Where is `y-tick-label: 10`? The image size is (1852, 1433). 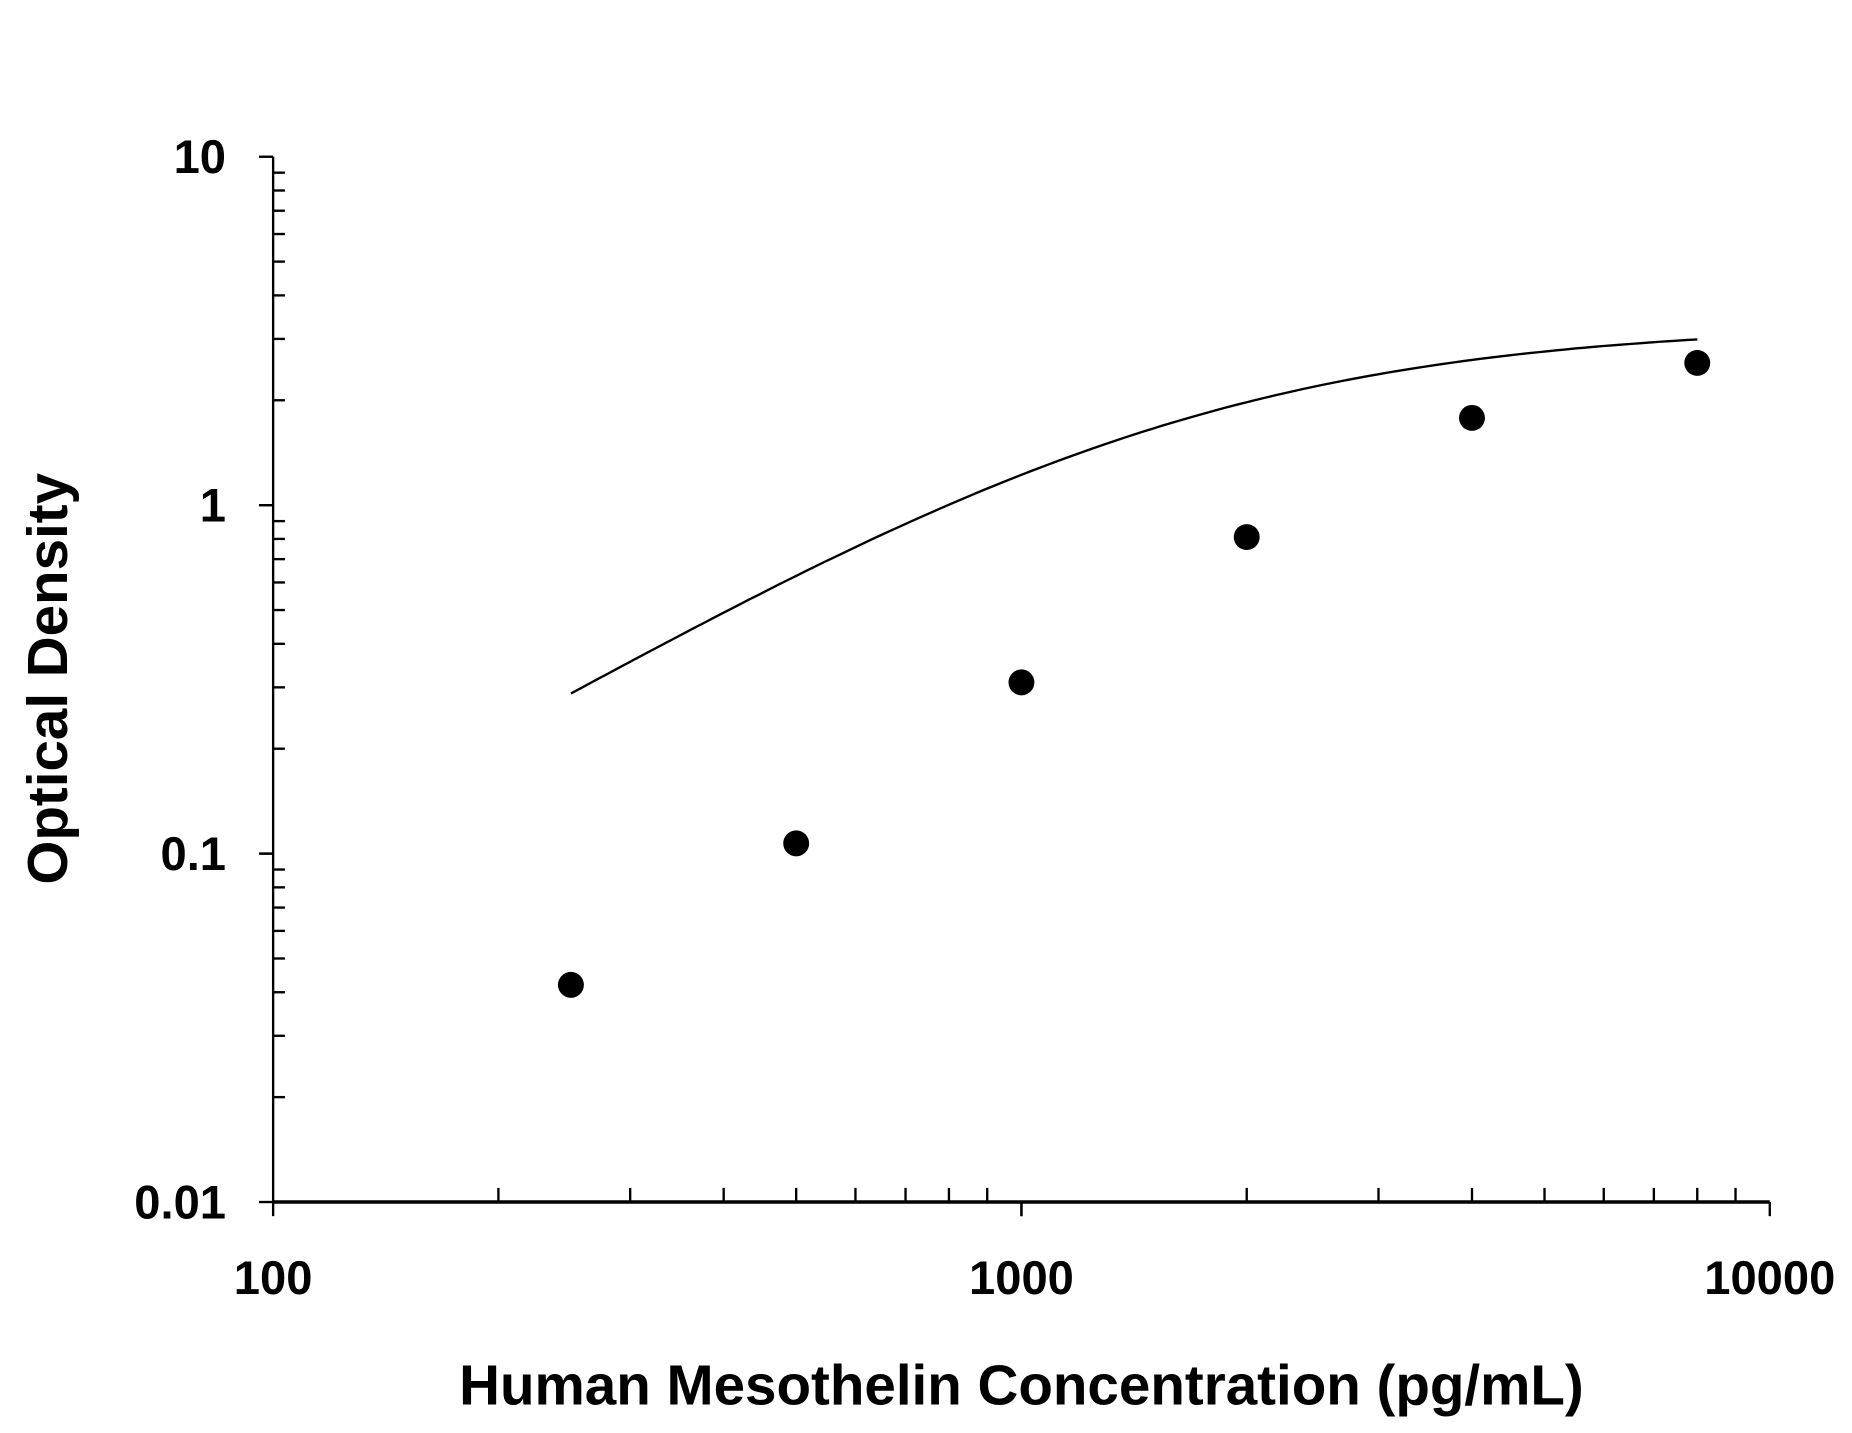 y-tick-label: 10 is located at coordinates (200, 156).